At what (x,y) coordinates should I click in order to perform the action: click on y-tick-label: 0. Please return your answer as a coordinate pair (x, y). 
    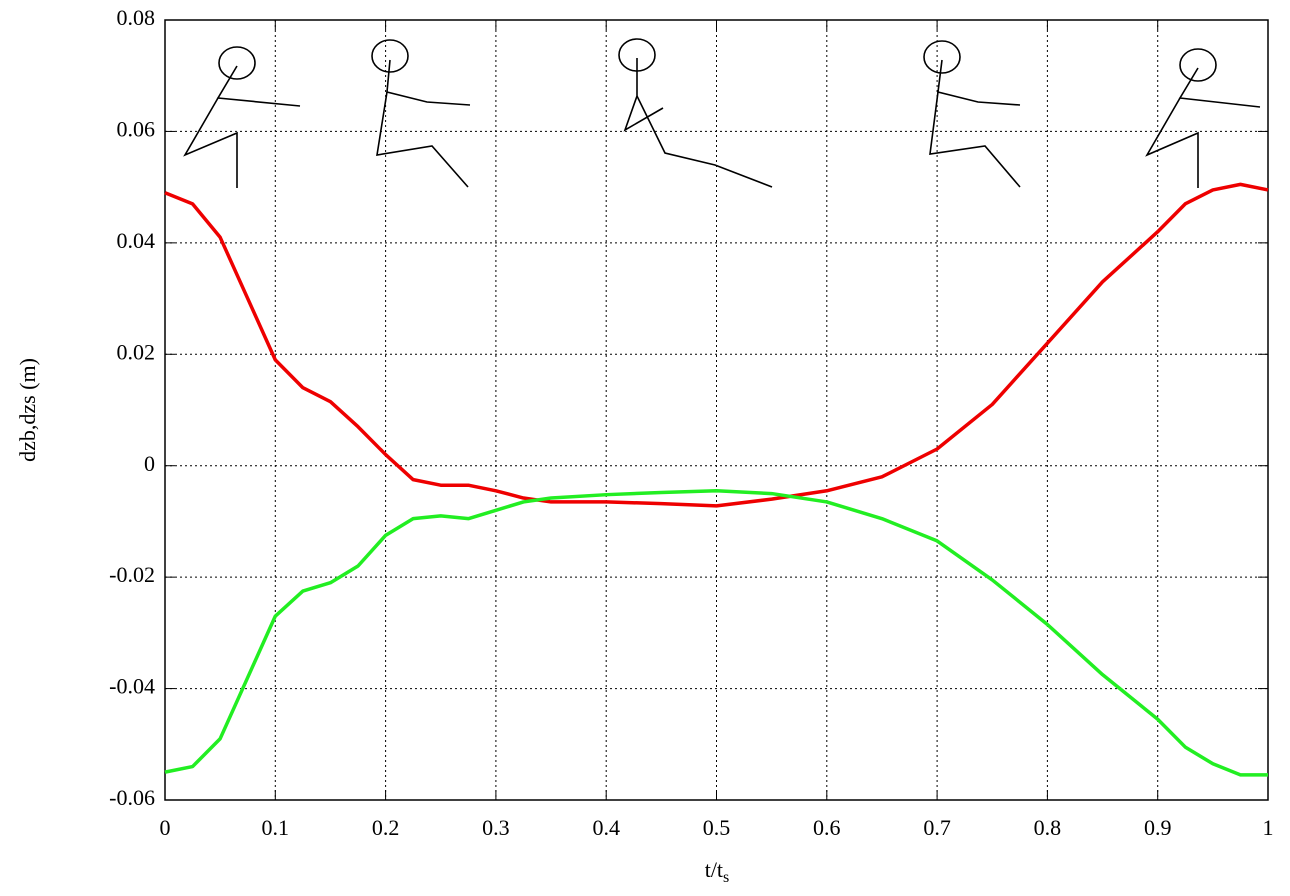
    Looking at the image, I should click on (149, 463).